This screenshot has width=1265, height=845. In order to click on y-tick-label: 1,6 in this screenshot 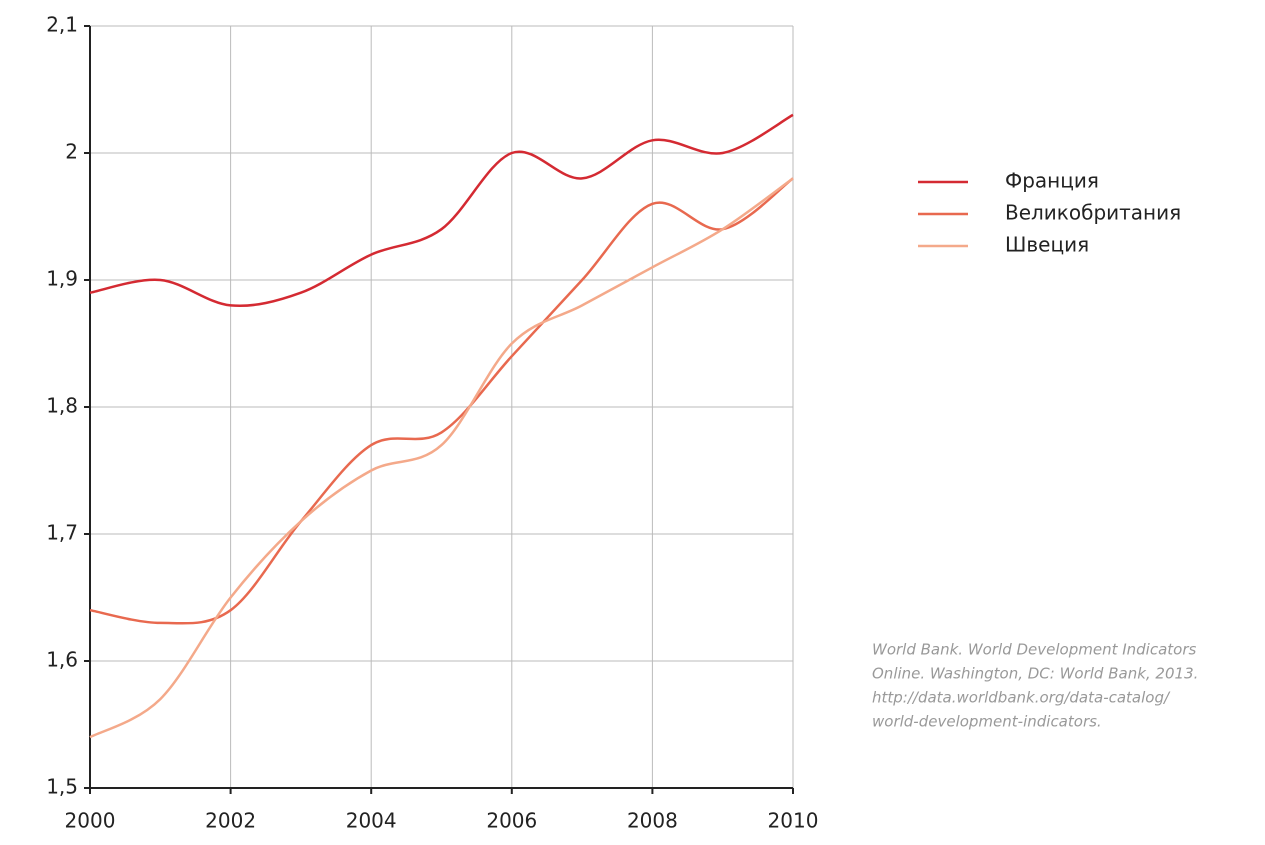, I will do `click(62, 660)`.